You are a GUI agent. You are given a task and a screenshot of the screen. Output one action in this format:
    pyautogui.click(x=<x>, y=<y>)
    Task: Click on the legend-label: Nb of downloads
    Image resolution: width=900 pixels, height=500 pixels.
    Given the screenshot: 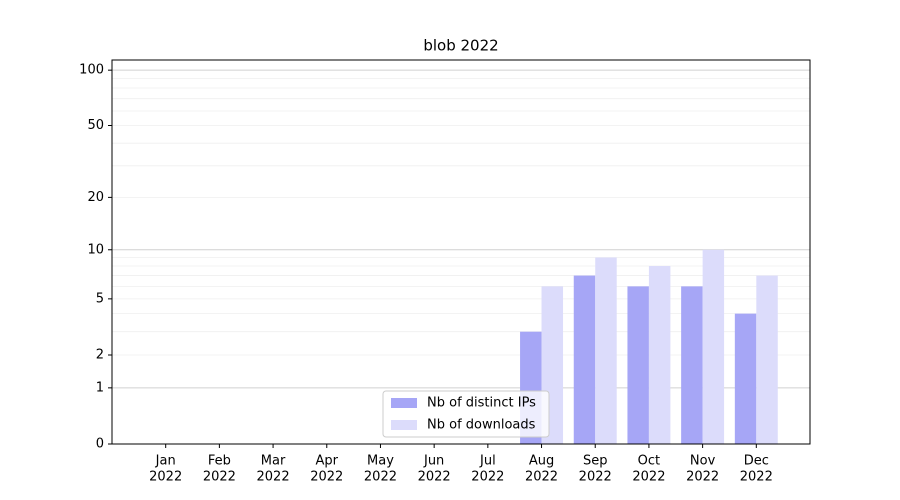 What is the action you would take?
    pyautogui.click(x=481, y=425)
    